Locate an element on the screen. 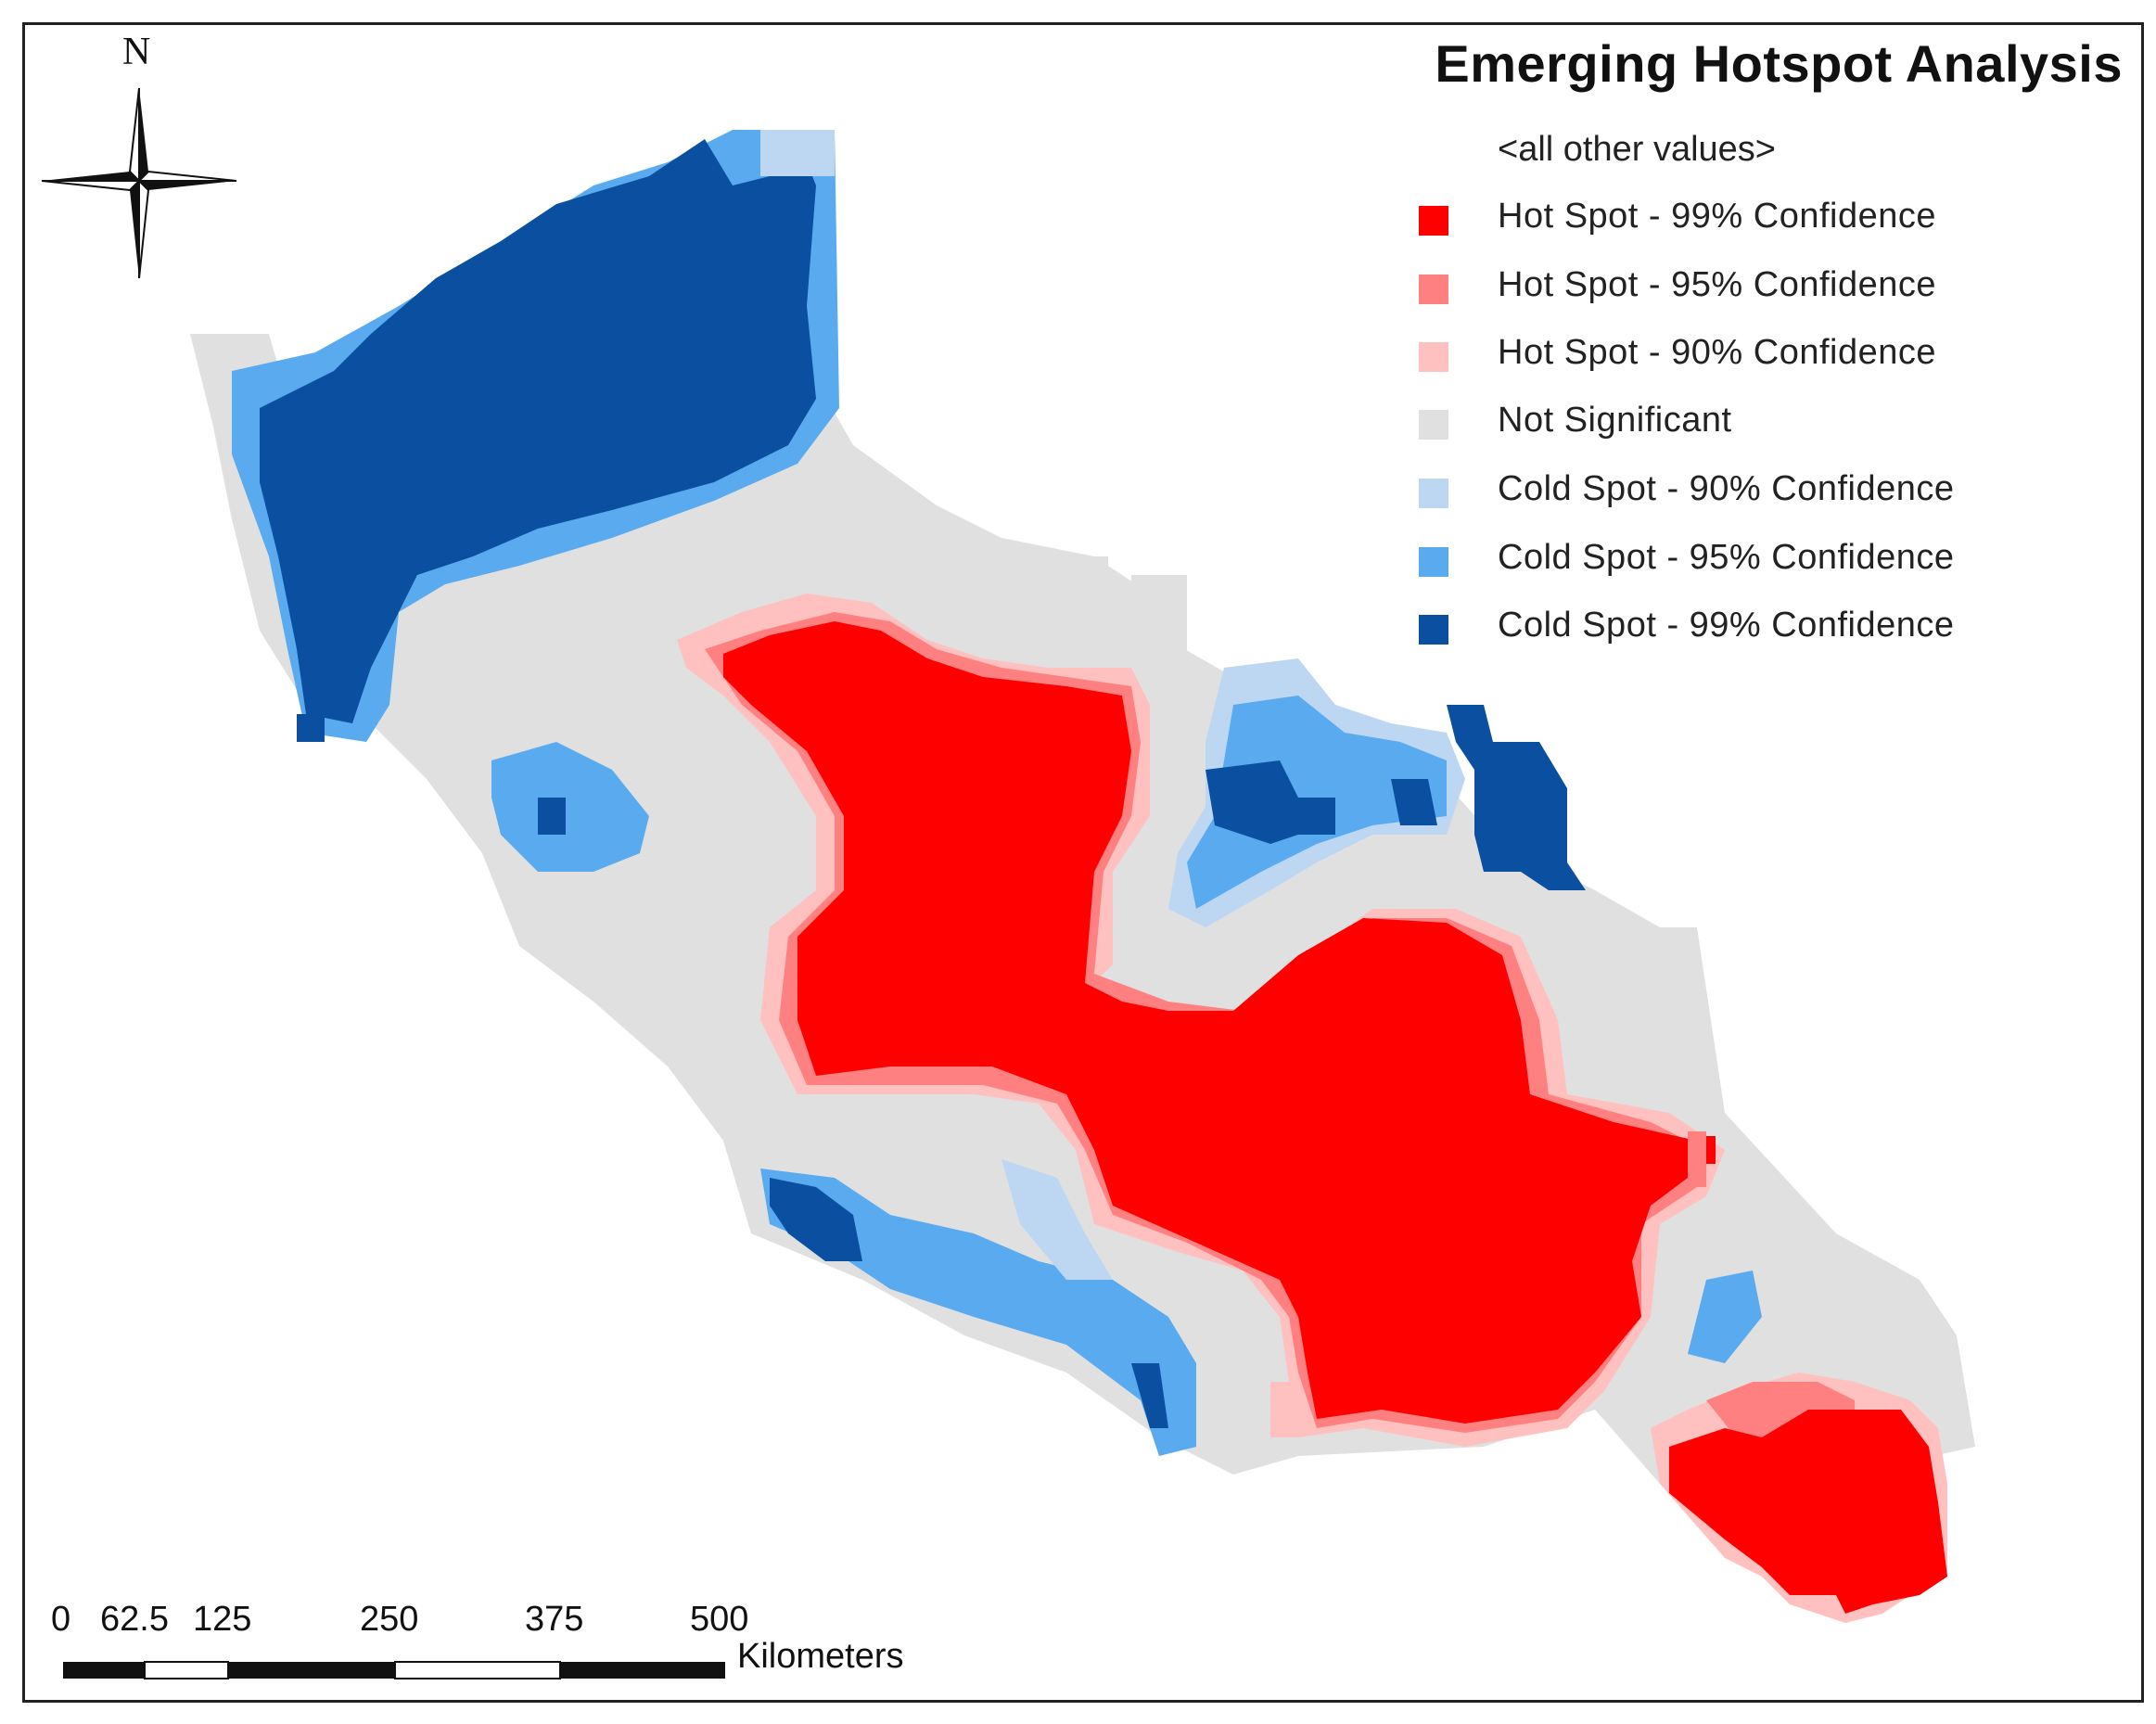 The image size is (2156, 1724). legend-label: Cold Spot - 99% Confidence is located at coordinates (1727, 625).